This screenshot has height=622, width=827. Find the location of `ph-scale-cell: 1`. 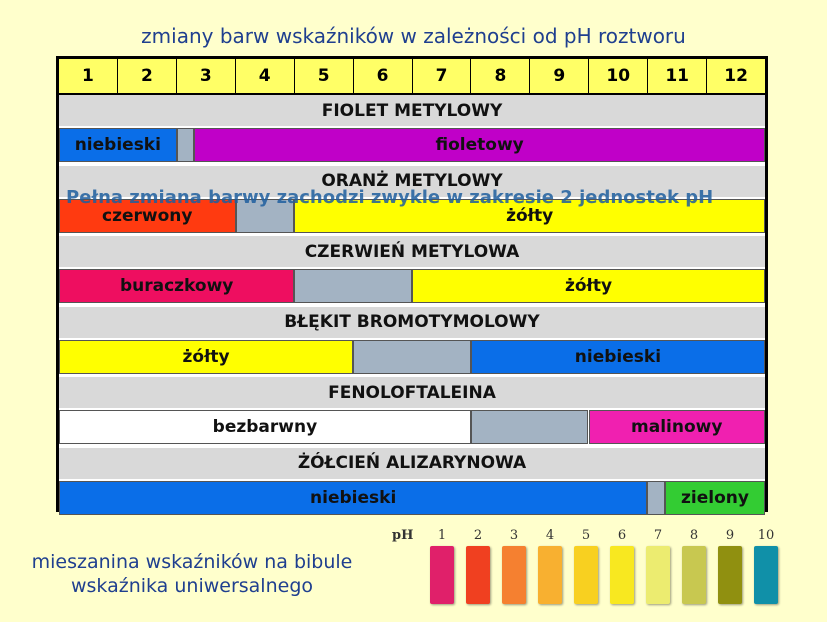

ph-scale-cell: 1 is located at coordinates (88, 77).